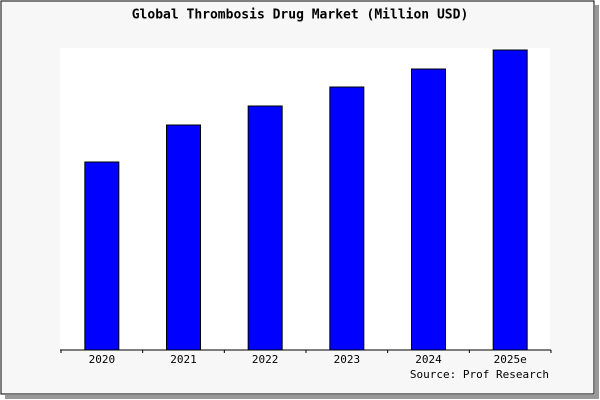 The width and height of the screenshot is (600, 400). I want to click on x-tick-label: 2024, so click(428, 359).